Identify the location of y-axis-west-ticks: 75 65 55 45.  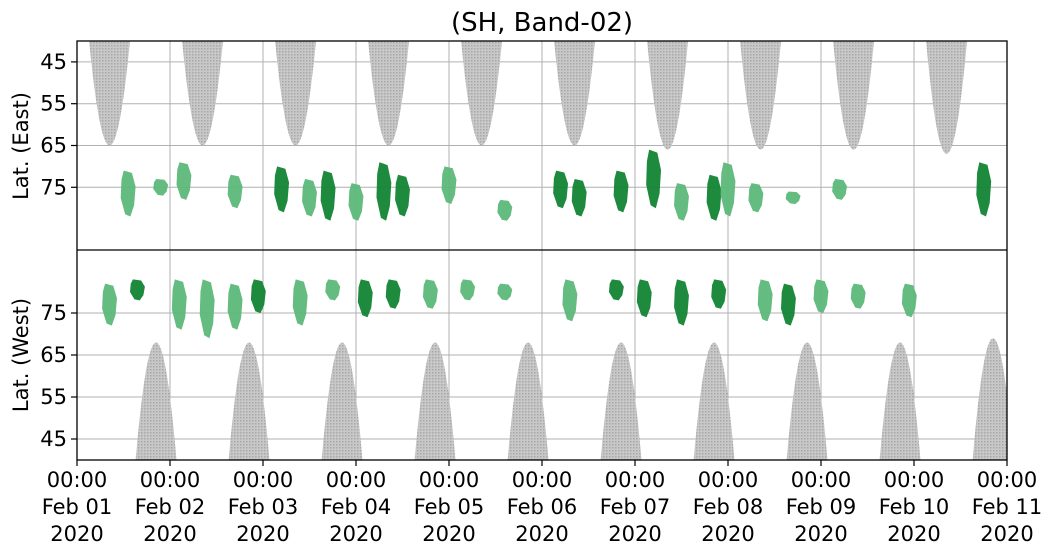
(58, 376).